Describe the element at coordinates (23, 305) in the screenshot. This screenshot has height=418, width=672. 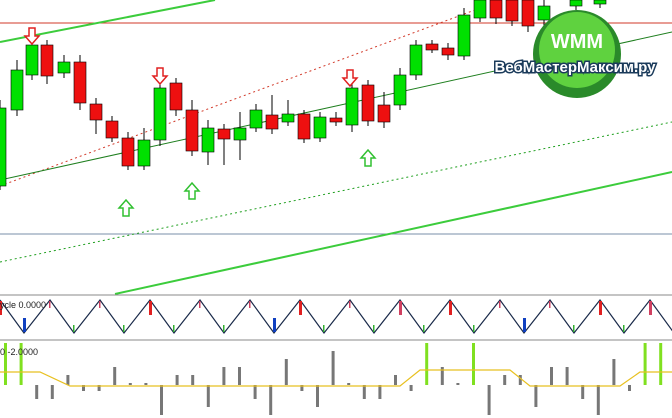
I see `indicator-label: ycle 0.0000` at that location.